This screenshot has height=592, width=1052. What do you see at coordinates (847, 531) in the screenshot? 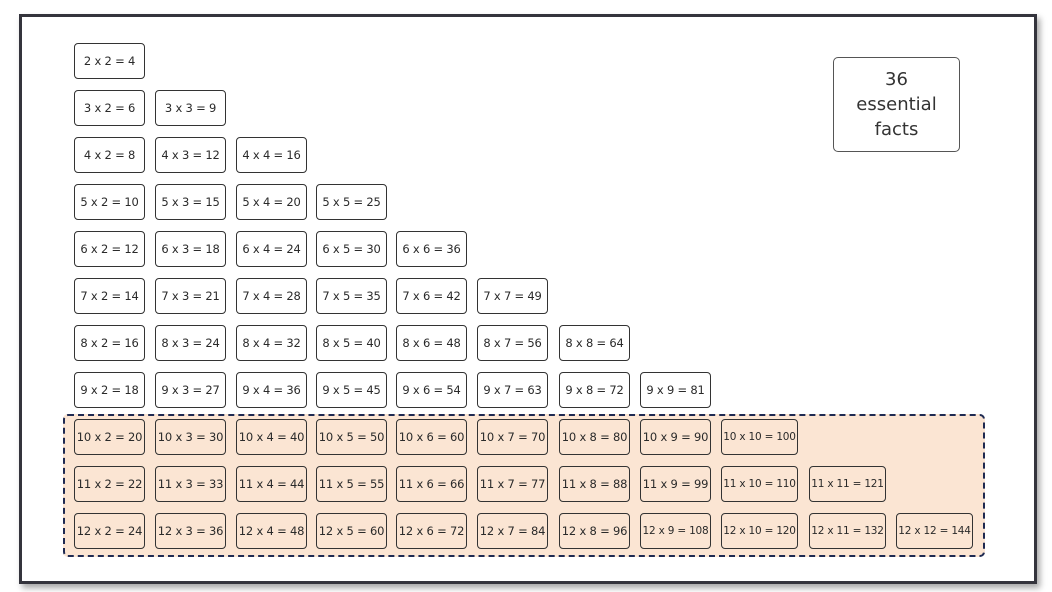
I see `fact-card: 12 x 11 = 132` at bounding box center [847, 531].